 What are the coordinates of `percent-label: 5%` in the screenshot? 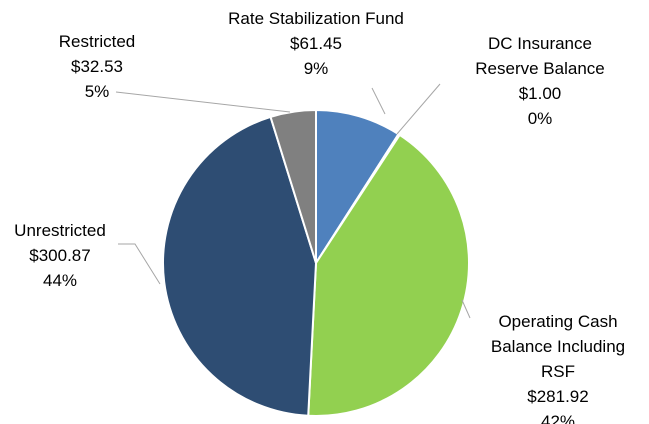 It's located at (97, 91).